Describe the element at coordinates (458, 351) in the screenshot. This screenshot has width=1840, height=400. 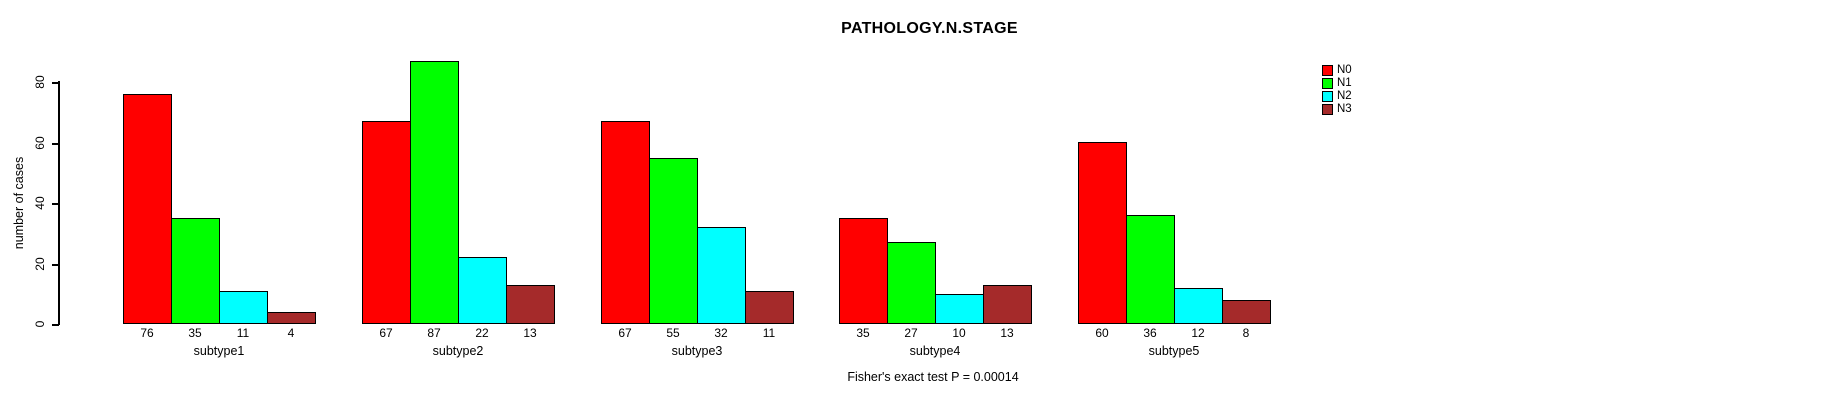
I see `category-label-subtype2: subtype2` at that location.